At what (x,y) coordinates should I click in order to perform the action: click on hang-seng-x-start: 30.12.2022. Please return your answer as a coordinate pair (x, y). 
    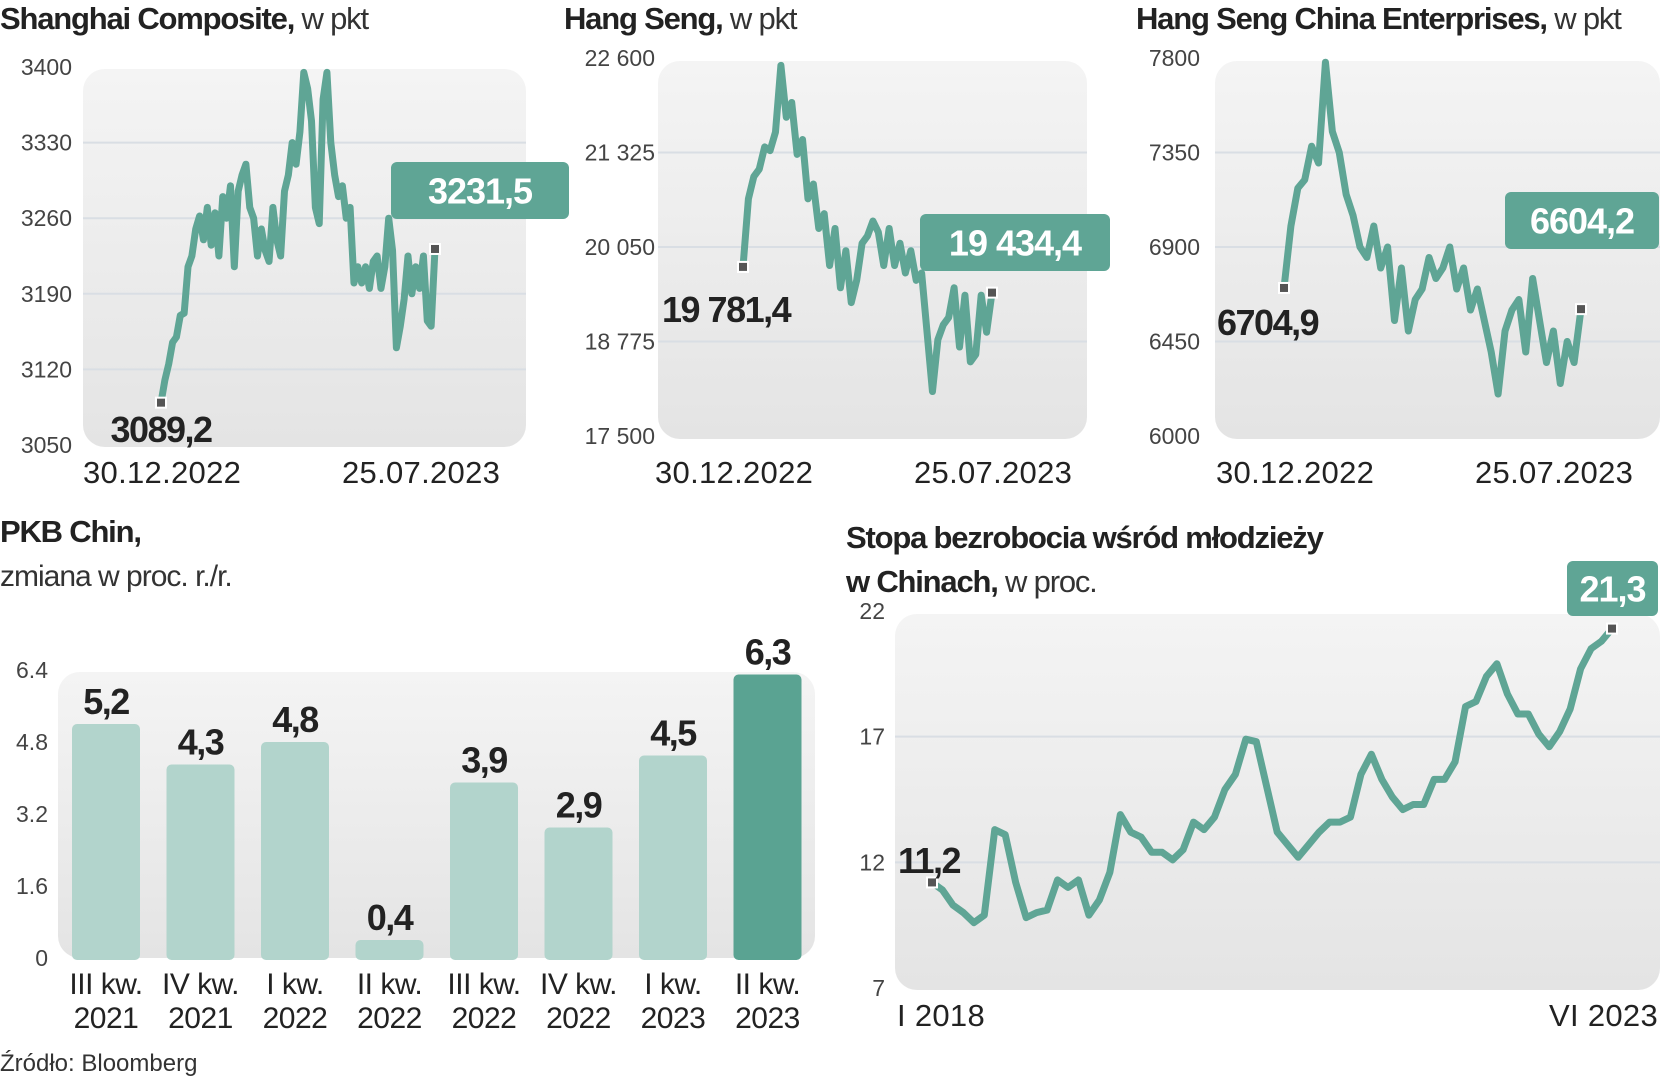
    Looking at the image, I should click on (734, 472).